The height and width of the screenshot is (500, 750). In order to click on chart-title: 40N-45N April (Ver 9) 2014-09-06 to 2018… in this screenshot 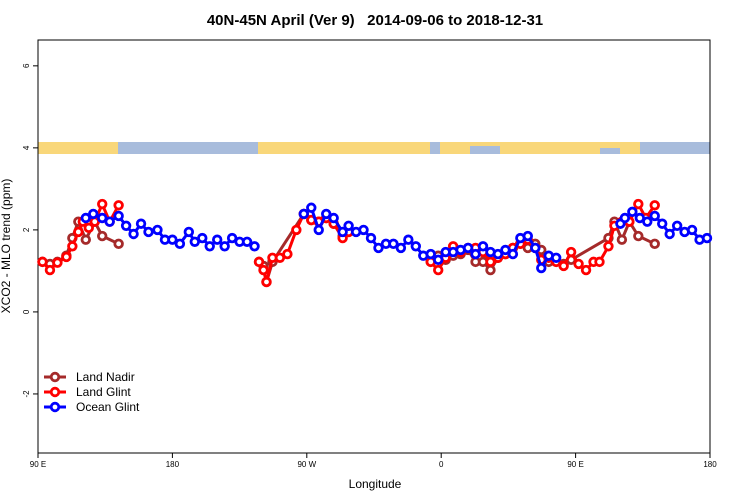, I will do `click(375, 20)`.